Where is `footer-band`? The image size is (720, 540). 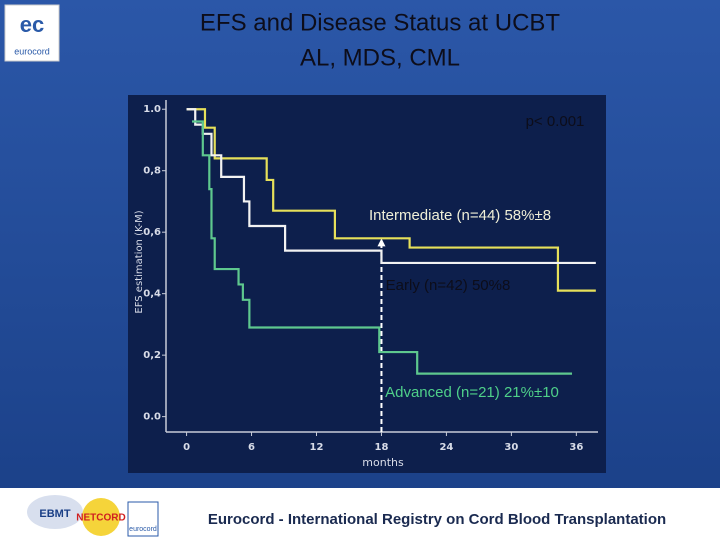
footer-band is located at coordinates (360, 514).